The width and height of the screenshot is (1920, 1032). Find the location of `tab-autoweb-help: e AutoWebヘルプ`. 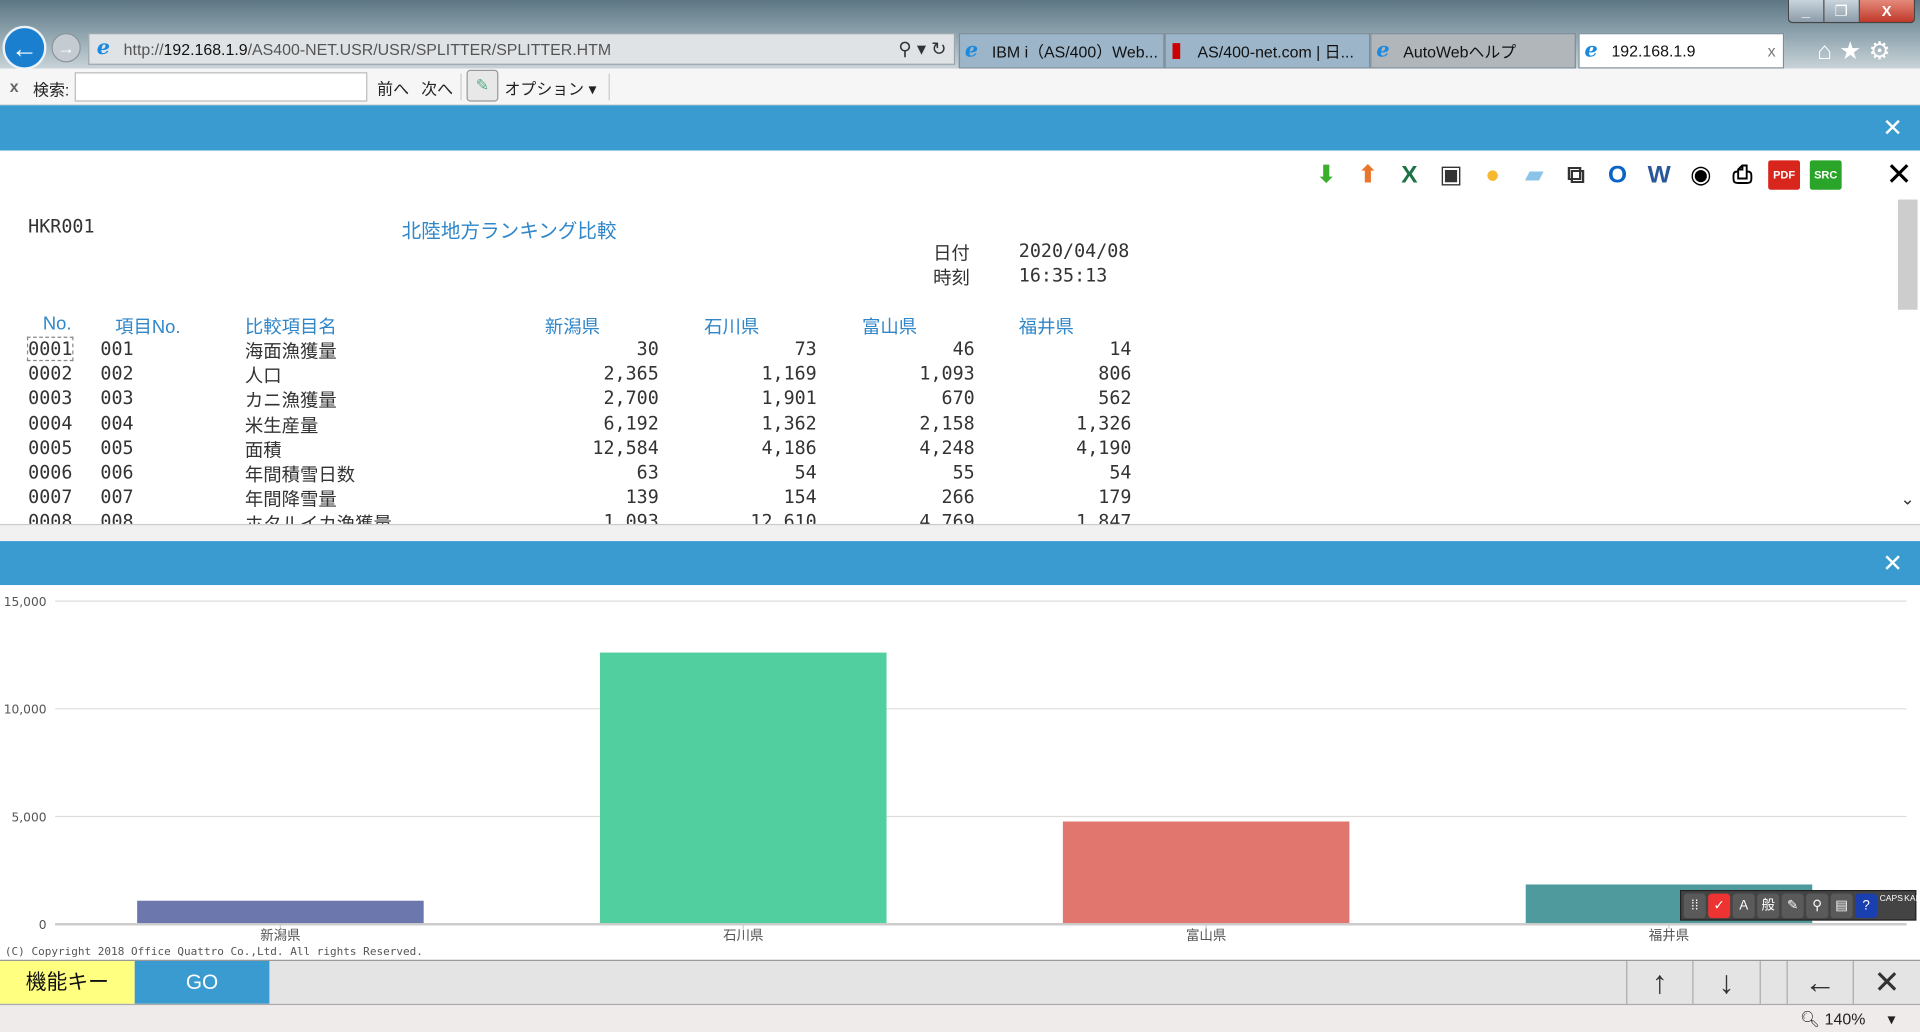

tab-autoweb-help: e AutoWebヘルプ is located at coordinates (1473, 51).